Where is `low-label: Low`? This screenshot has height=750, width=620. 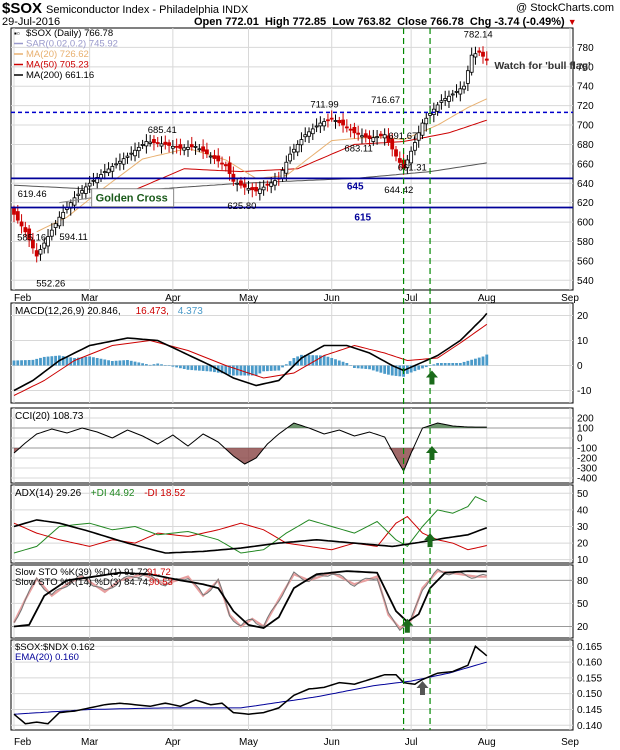
low-label: Low is located at coordinates (343, 22).